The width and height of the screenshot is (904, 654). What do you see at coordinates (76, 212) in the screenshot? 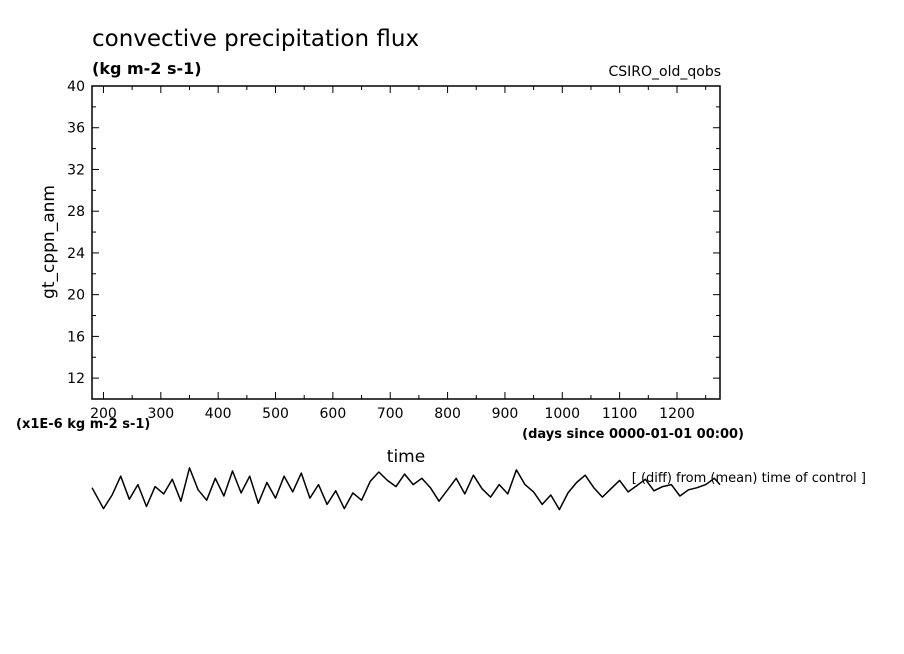
I see `y-tick-label: 28` at bounding box center [76, 212].